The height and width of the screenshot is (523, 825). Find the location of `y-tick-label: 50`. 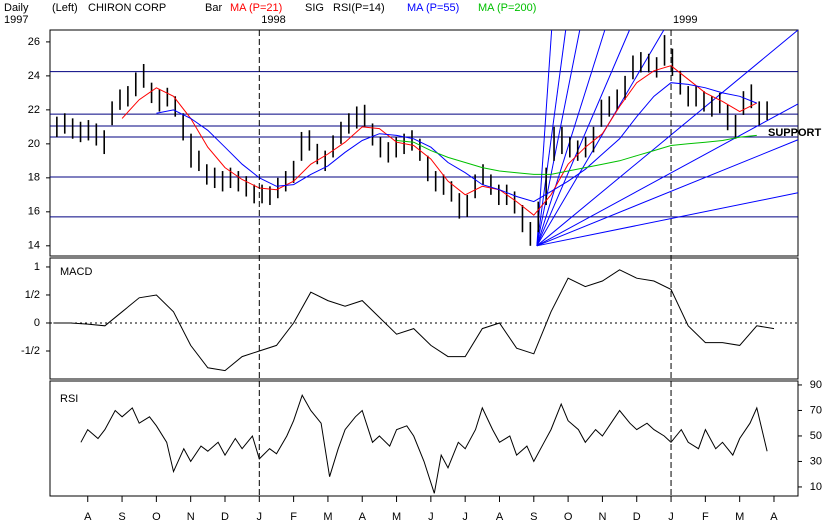

y-tick-label: 50 is located at coordinates (816, 436).